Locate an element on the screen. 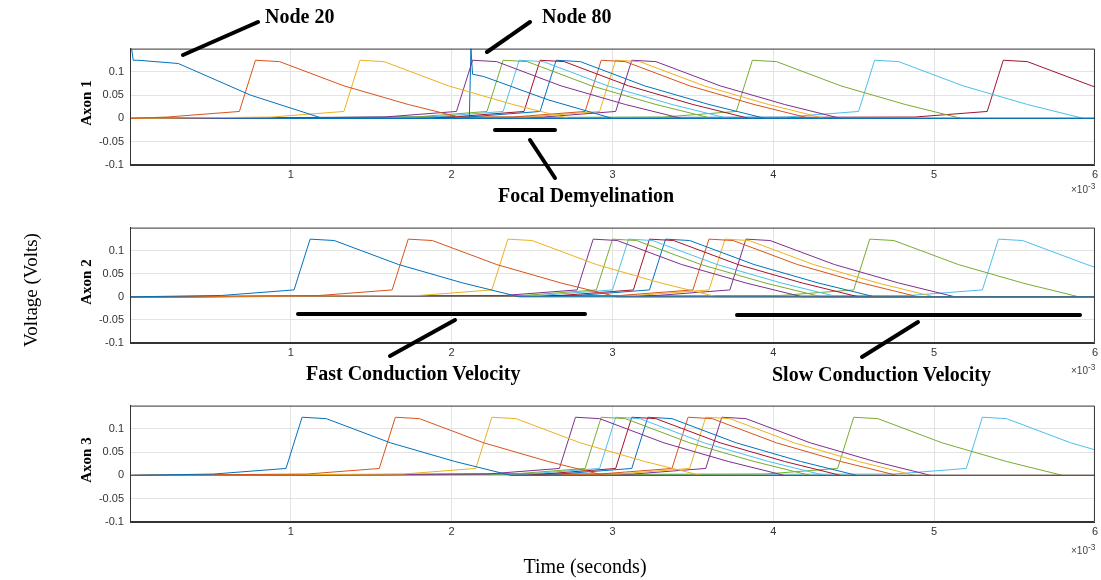  text: Node 80 is located at coordinates (577, 16).